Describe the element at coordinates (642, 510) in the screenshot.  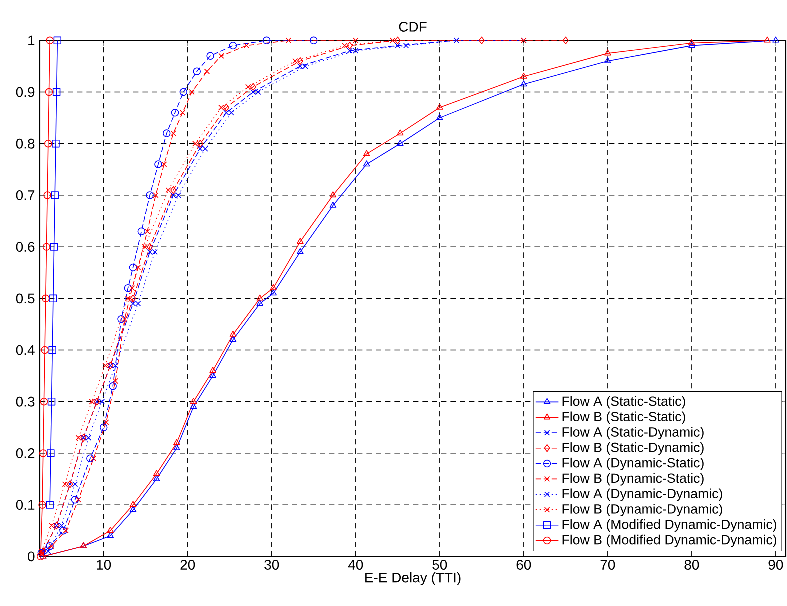
I see `legend-label: Flow B (Dynamic-Dynamic)` at that location.